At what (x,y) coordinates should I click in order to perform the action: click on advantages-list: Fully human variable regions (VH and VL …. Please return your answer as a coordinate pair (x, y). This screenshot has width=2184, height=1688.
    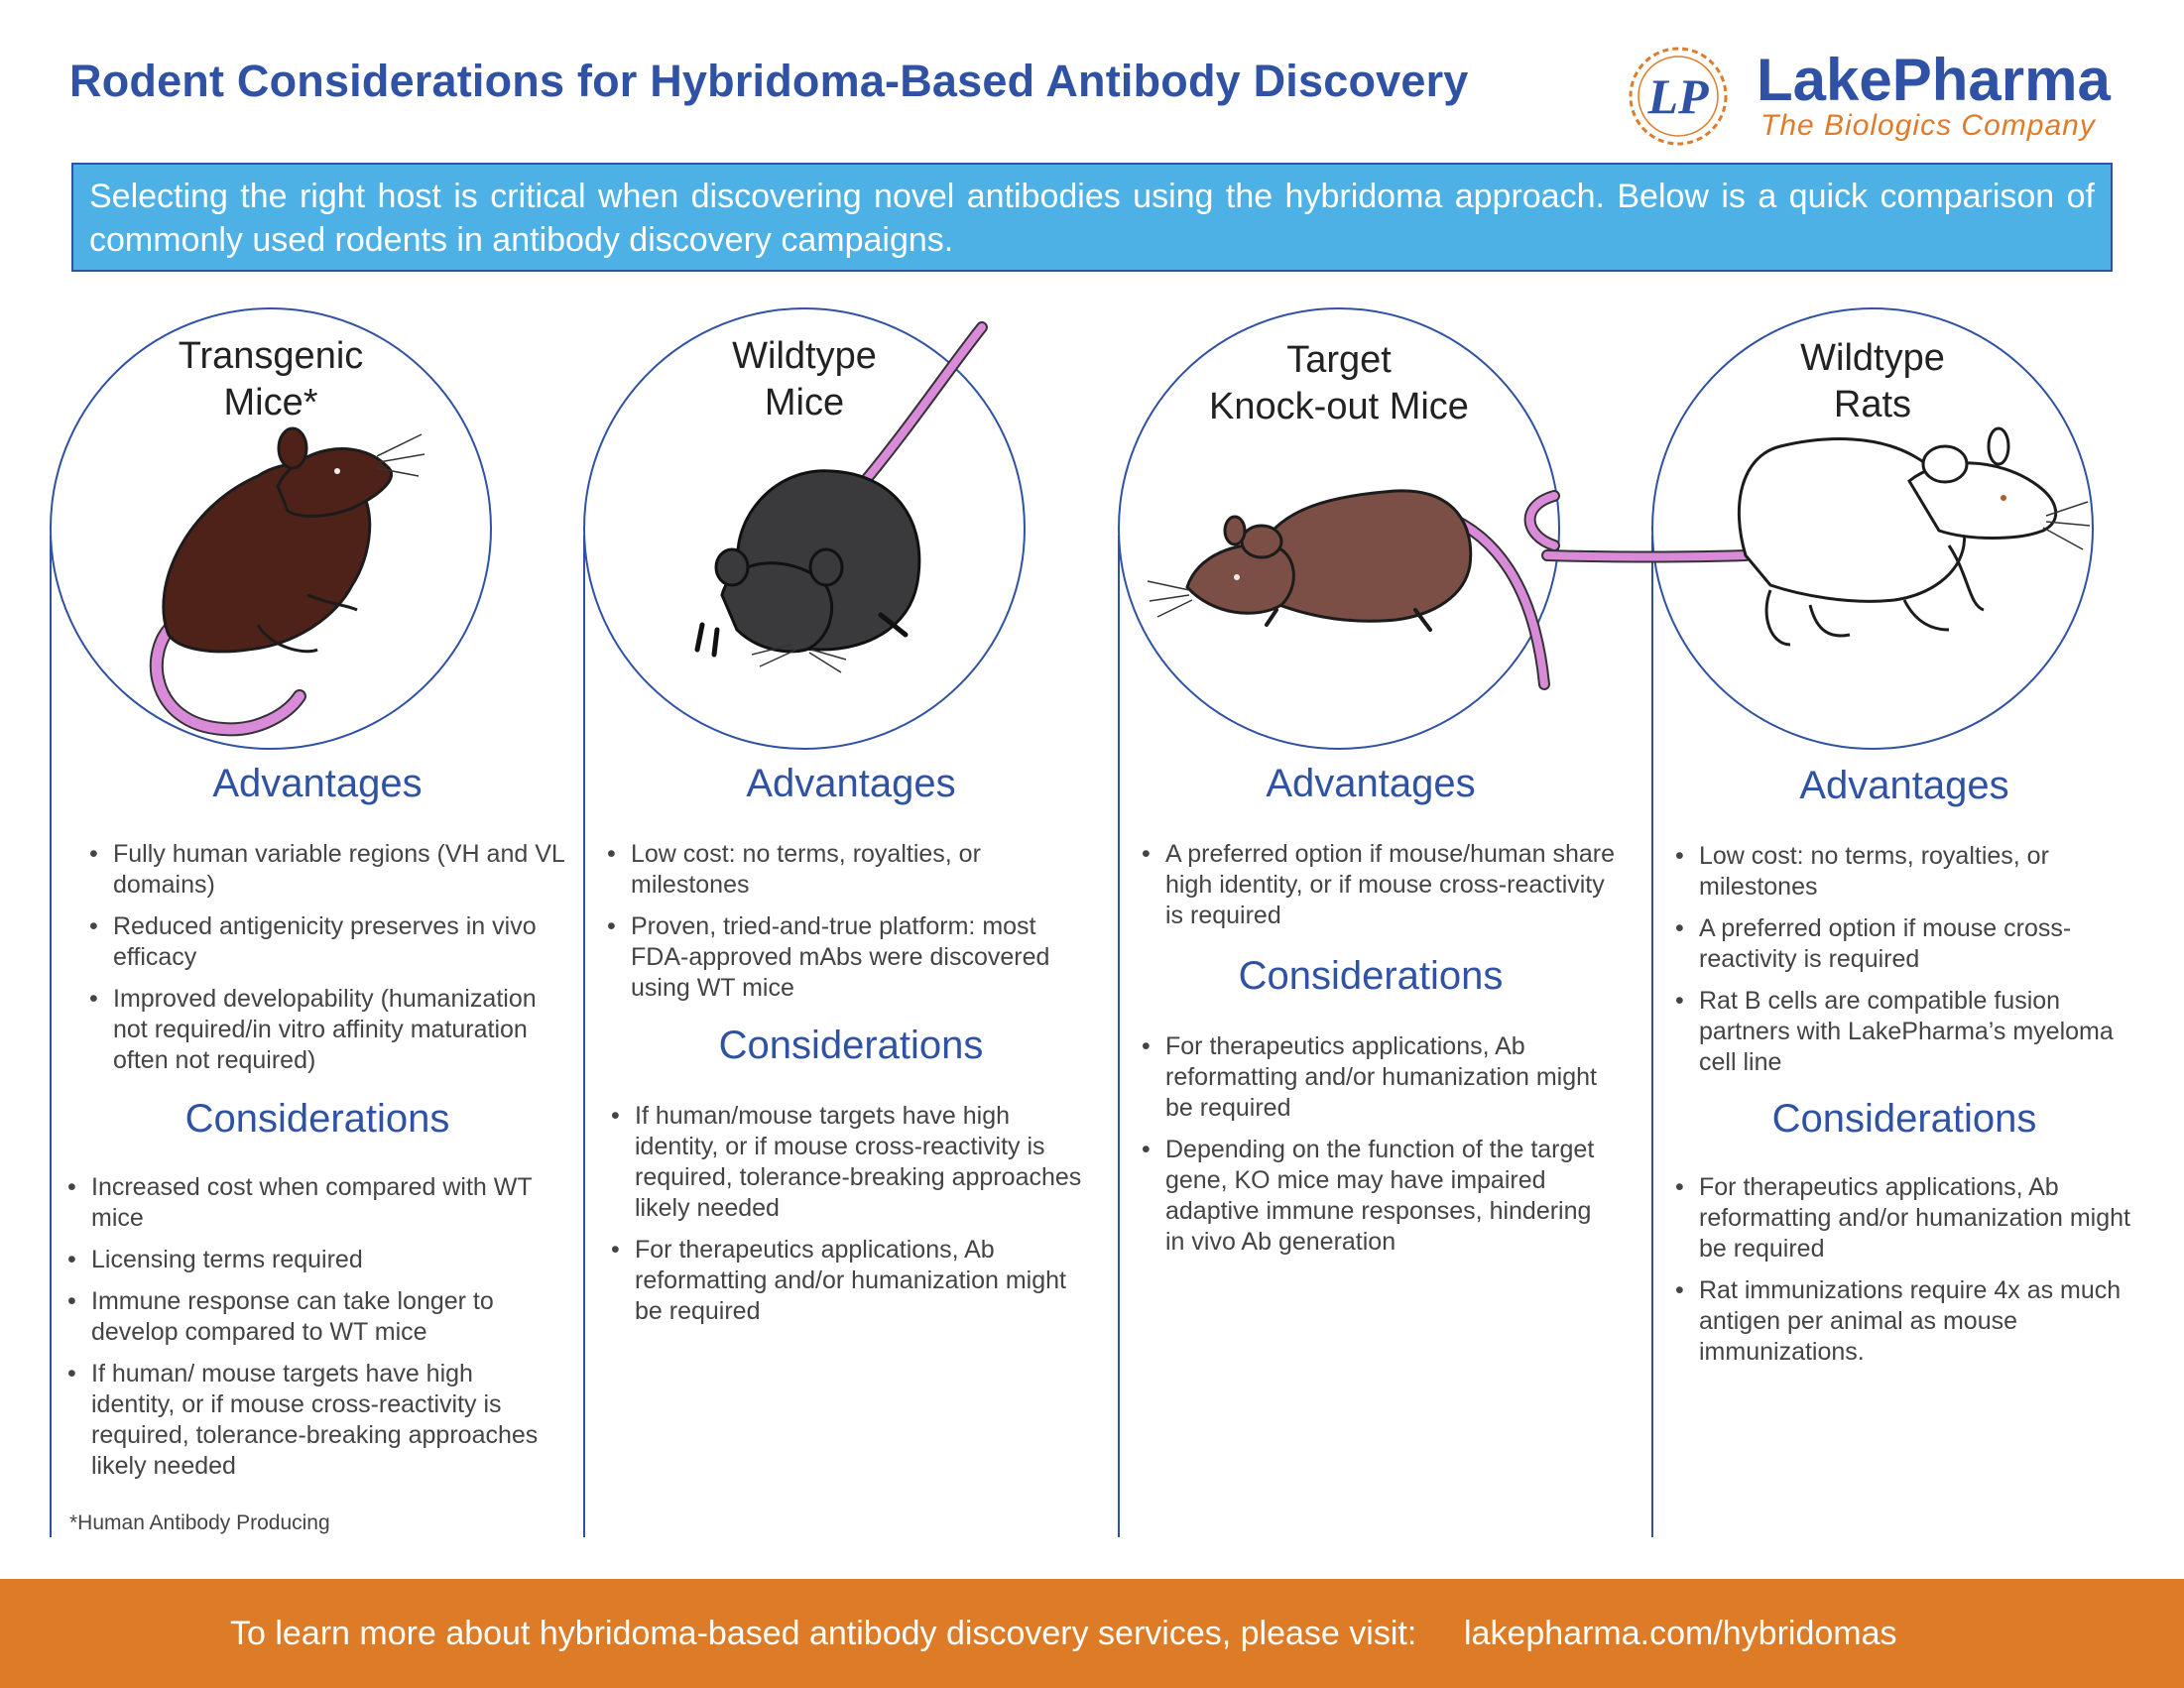
    Looking at the image, I should click on (332, 963).